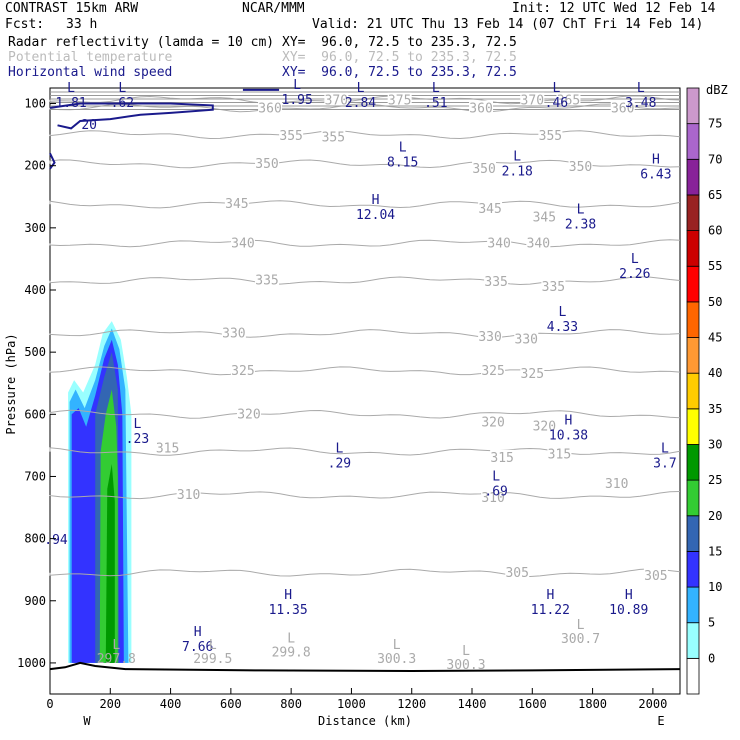  Describe the element at coordinates (652, 704) in the screenshot. I see `x-tick-label: 2000` at that location.